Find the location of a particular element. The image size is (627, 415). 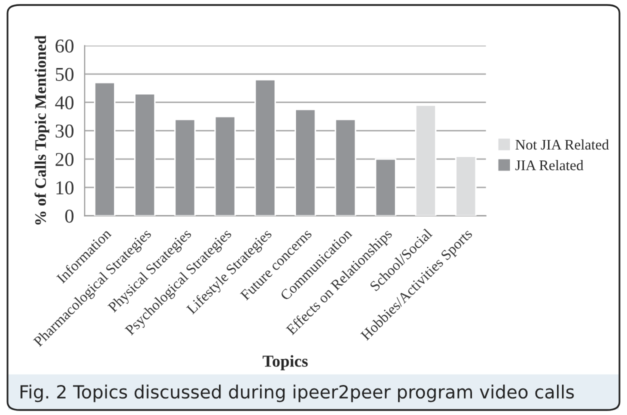

x-axis-title: Topics is located at coordinates (285, 362).